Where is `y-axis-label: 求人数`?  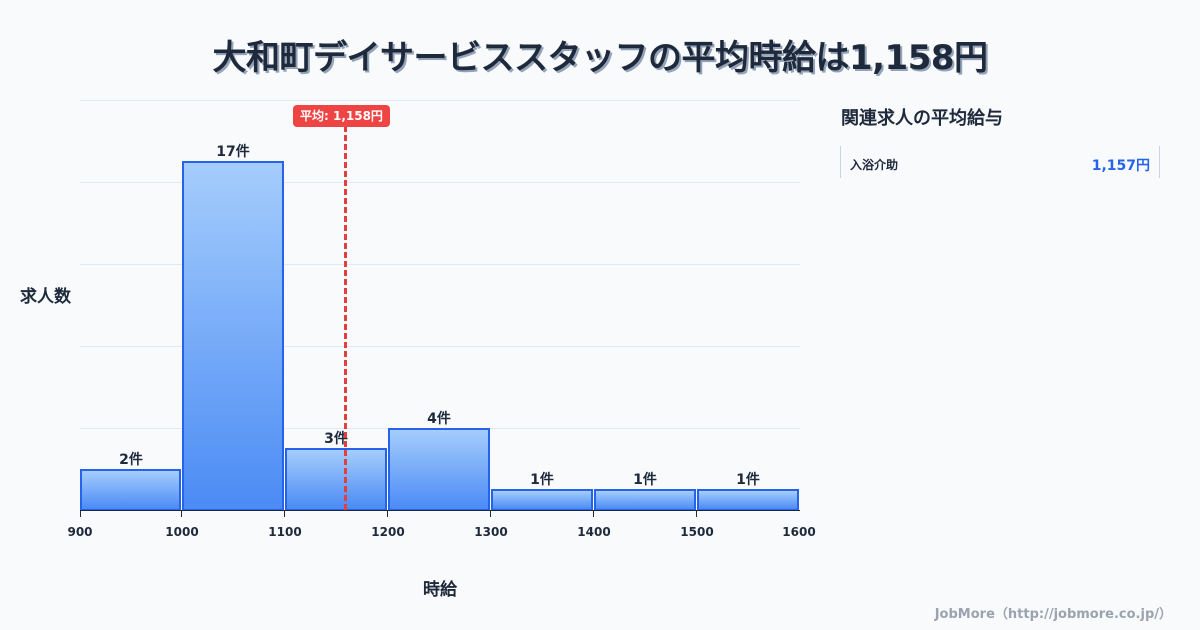 y-axis-label: 求人数 is located at coordinates (45, 297).